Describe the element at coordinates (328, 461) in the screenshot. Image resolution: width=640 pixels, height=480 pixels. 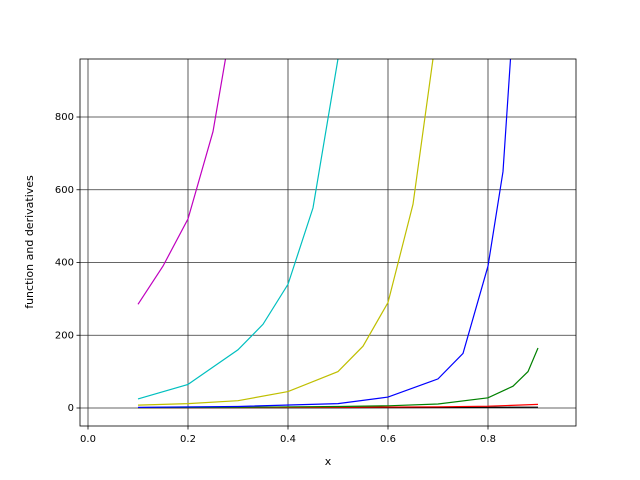
I see `x-axis-label: x` at that location.